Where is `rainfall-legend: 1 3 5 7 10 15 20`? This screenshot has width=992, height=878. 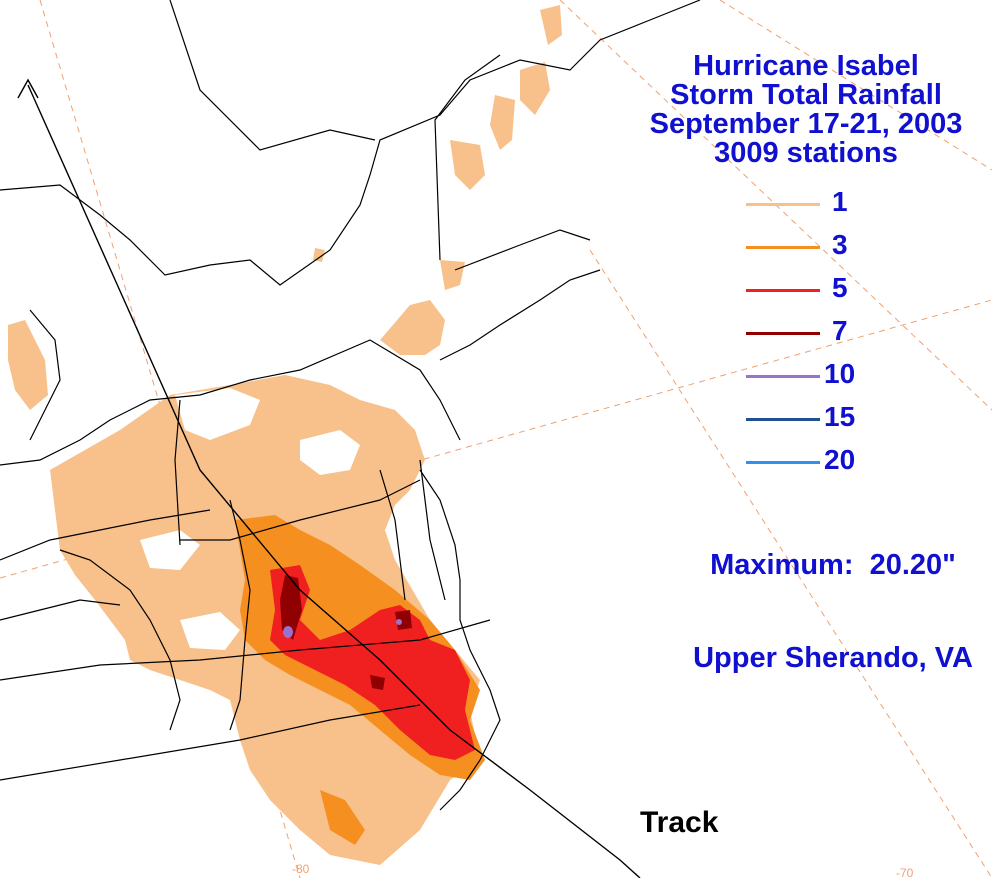
rainfall-legend: 1 3 5 7 10 15 20 is located at coordinates (838, 335).